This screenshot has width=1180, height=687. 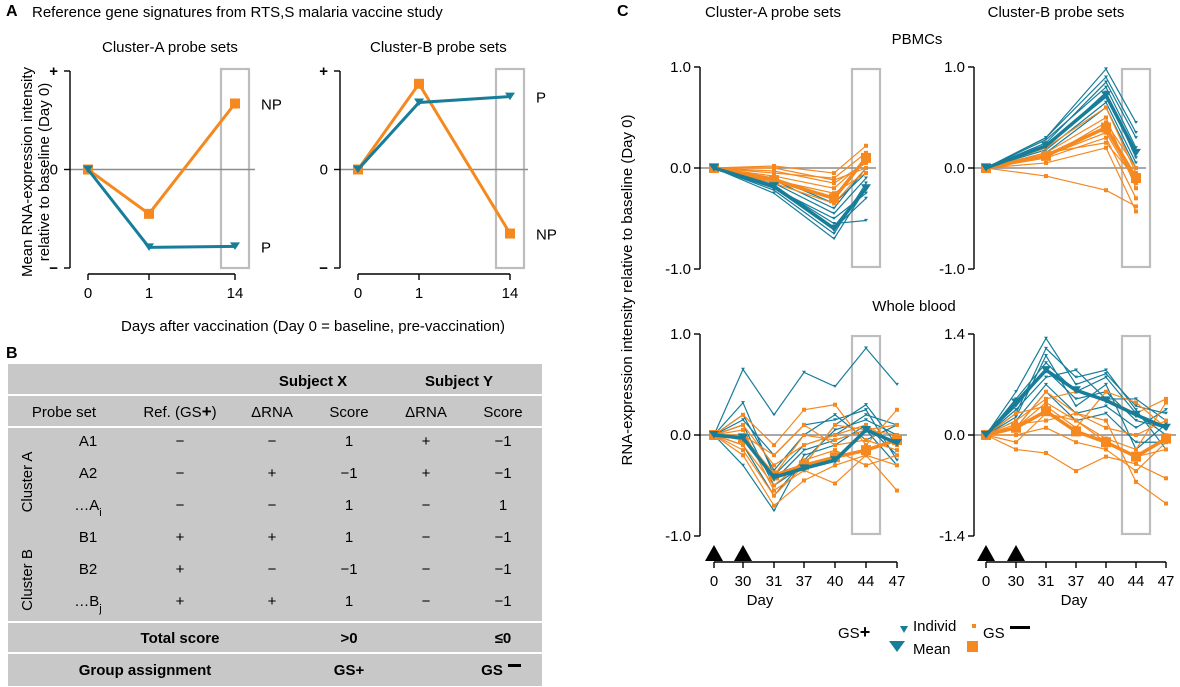 I want to click on table-row: A2 − + −1 + −1, so click(x=295, y=473).